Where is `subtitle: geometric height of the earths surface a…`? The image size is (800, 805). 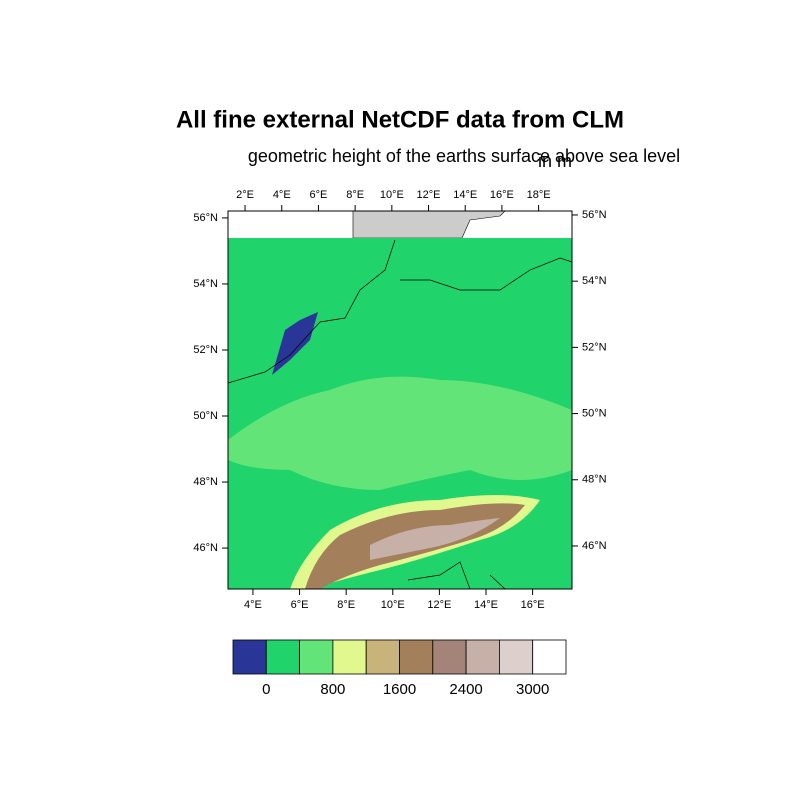
subtitle: geometric height of the earths surface a… is located at coordinates (464, 156).